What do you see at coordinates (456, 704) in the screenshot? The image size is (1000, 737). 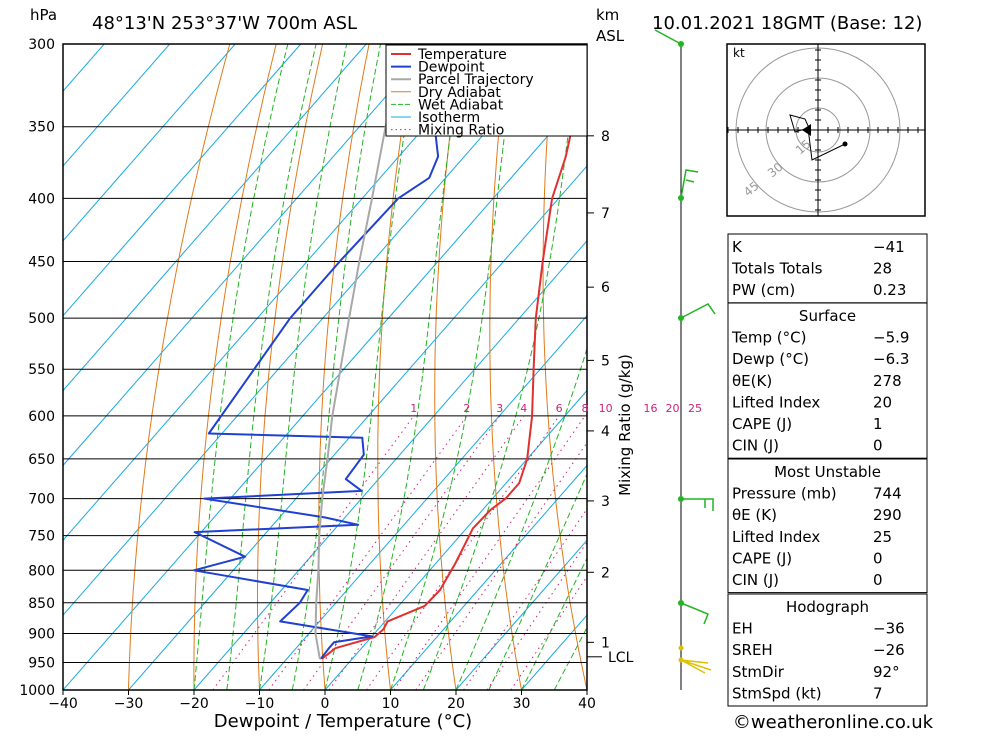 I see `x-tick-label: 20` at bounding box center [456, 704].